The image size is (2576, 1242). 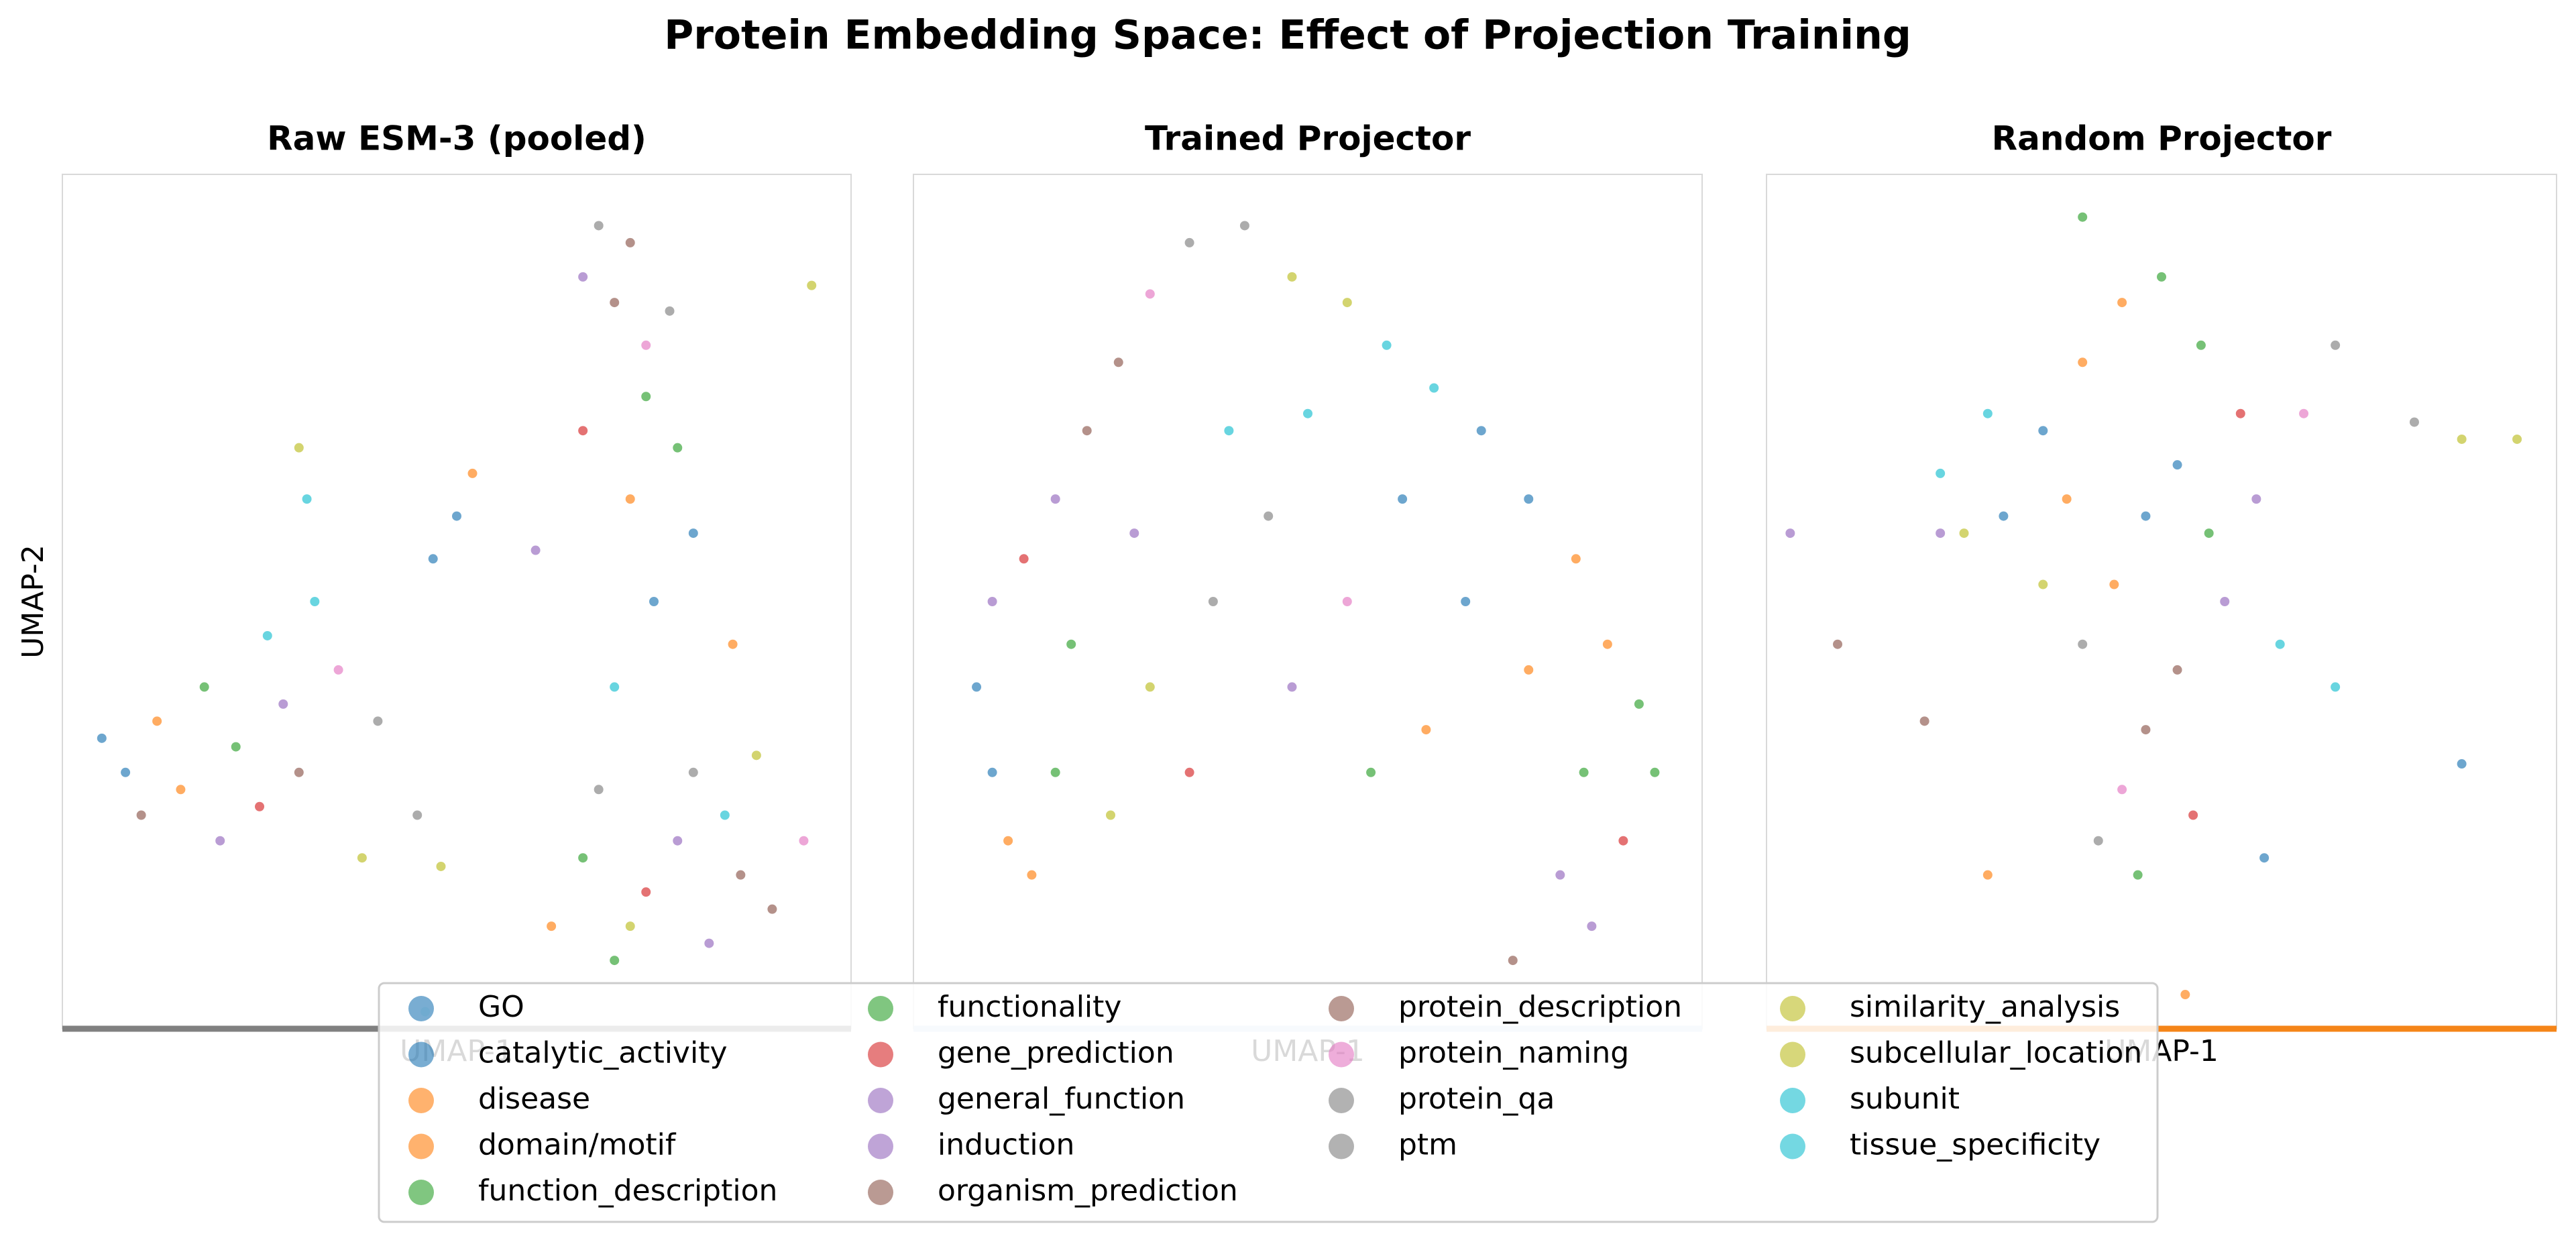 What do you see at coordinates (1996, 1053) in the screenshot?
I see `legend-label: subcellular_location` at bounding box center [1996, 1053].